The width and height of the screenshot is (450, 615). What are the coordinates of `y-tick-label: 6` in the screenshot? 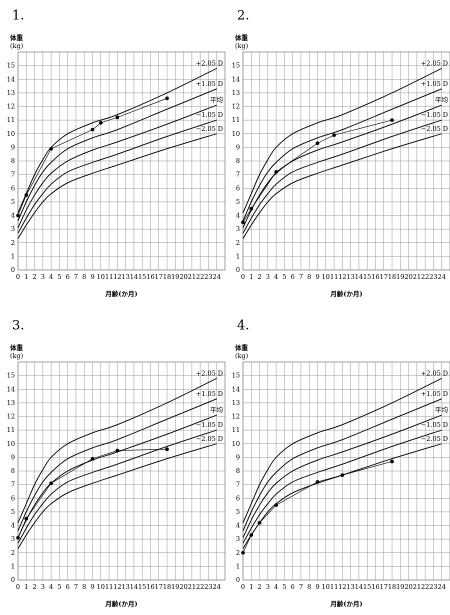 It's located at (238, 498).